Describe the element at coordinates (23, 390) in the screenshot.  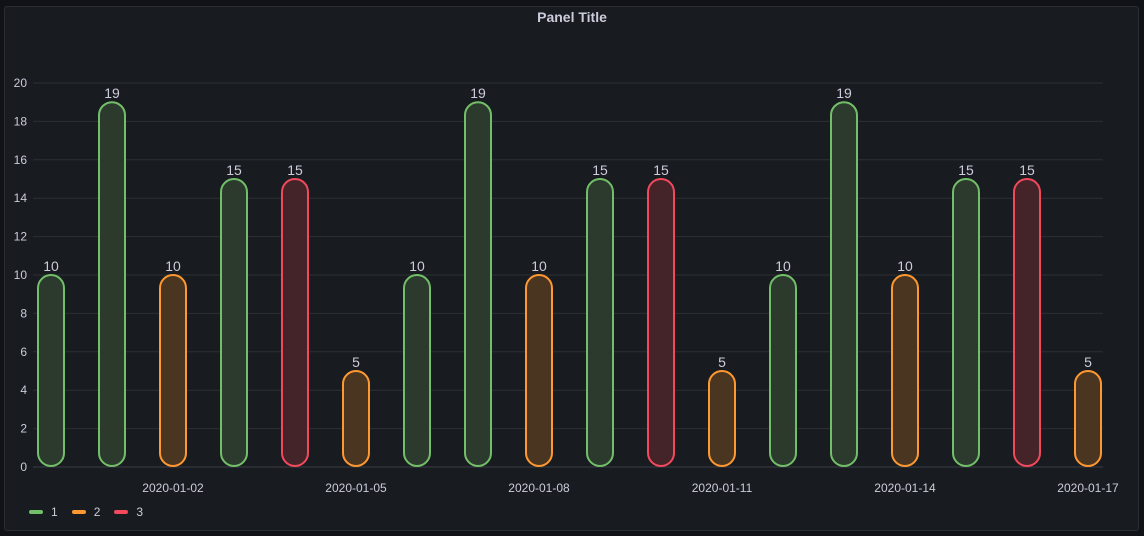
I see `y-tick-label: 4` at that location.